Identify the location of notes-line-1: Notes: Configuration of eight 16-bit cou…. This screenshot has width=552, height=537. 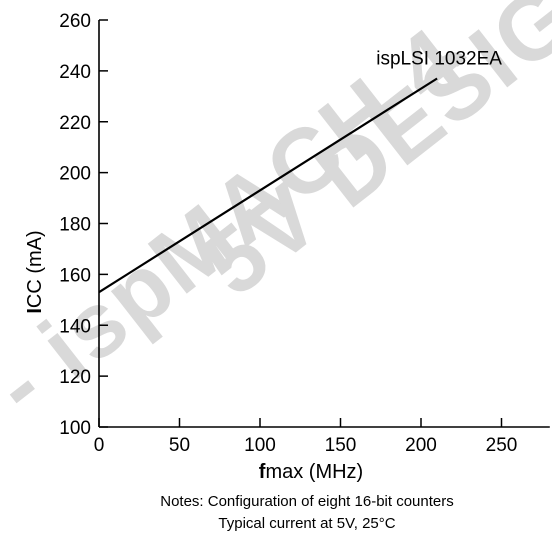
(307, 501).